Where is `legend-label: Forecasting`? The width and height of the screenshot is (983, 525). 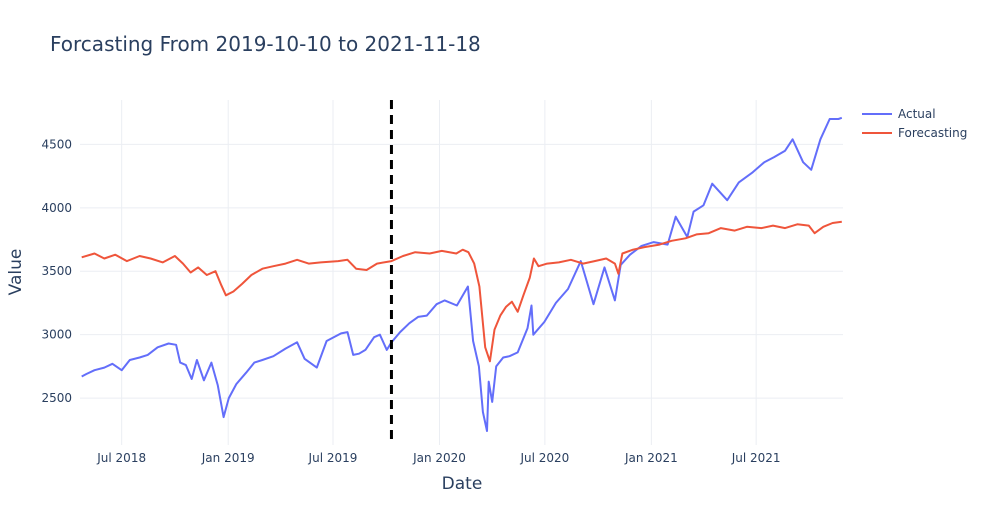
legend-label: Forecasting is located at coordinates (932, 133).